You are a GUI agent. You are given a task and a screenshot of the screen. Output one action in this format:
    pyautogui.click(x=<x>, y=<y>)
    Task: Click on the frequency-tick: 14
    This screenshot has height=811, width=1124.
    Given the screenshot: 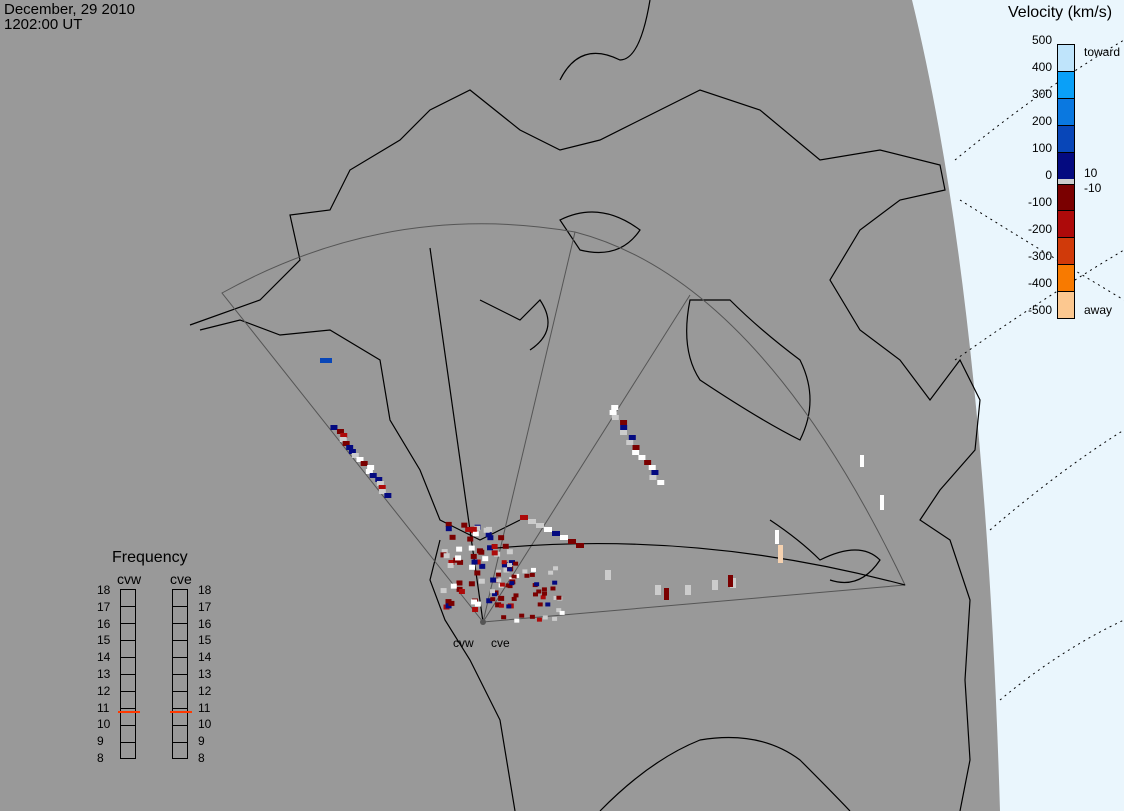 What is the action you would take?
    pyautogui.click(x=205, y=657)
    